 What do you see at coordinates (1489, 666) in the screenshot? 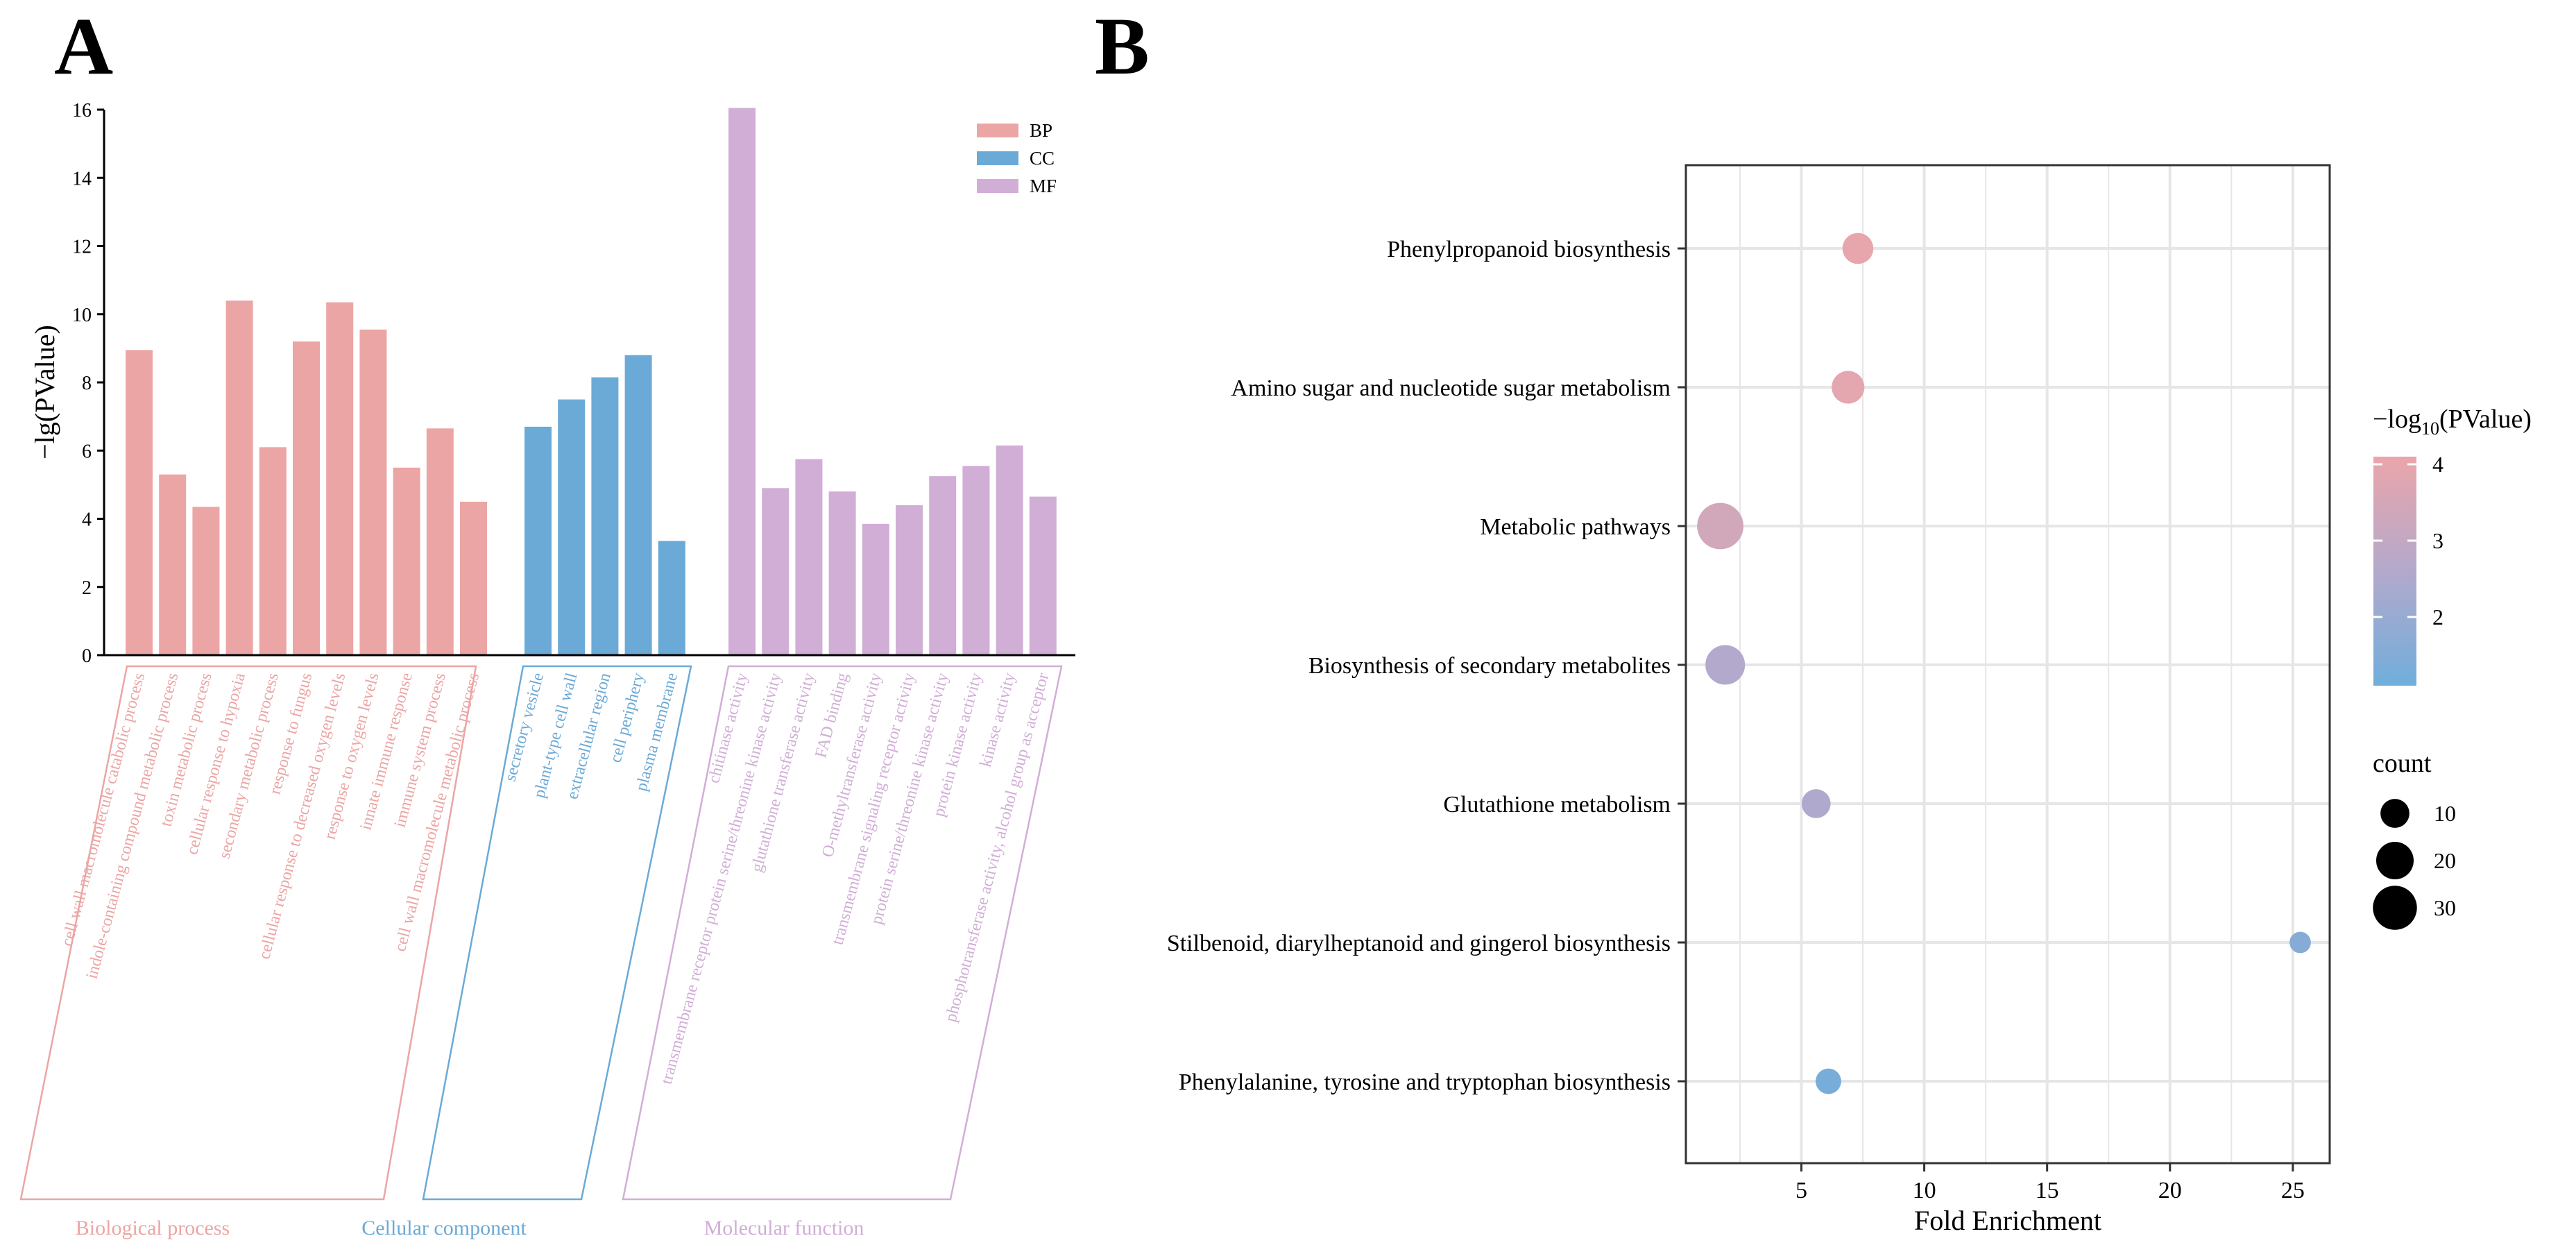
I see `y-tick-label: Biosynthesis of secondary metabolites` at bounding box center [1489, 666].